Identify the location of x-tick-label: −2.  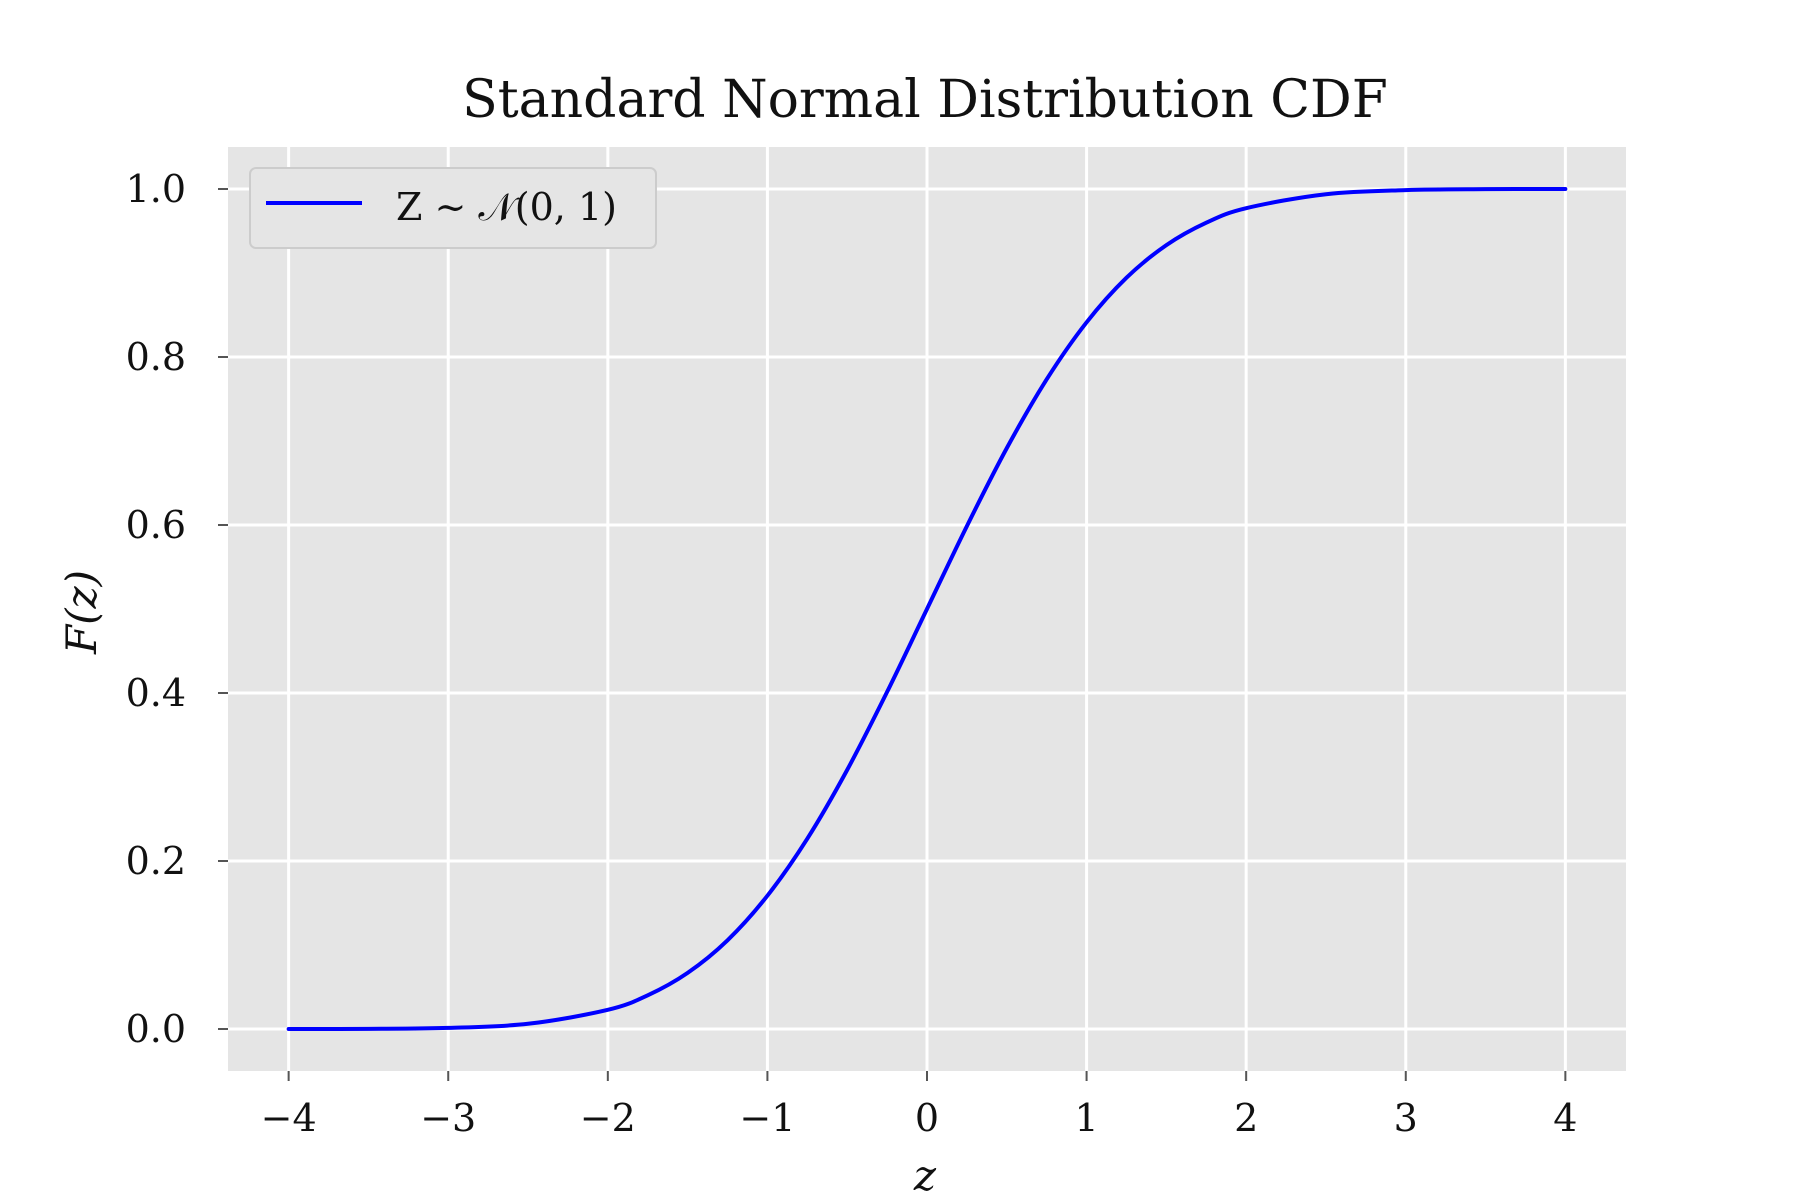
(608, 1118).